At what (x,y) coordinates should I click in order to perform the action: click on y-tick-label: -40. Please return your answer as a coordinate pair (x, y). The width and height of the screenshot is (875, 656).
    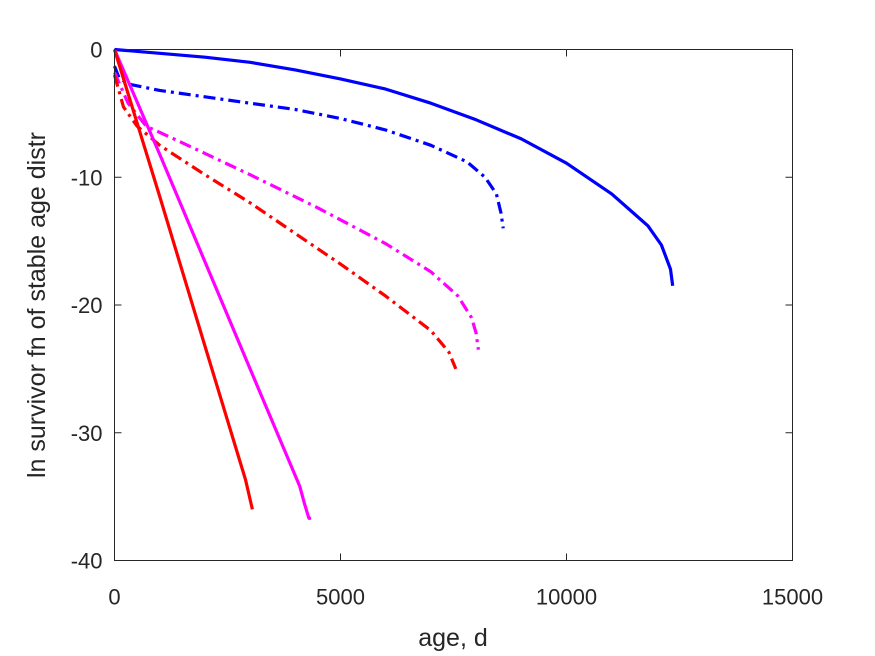
    Looking at the image, I should click on (87, 561).